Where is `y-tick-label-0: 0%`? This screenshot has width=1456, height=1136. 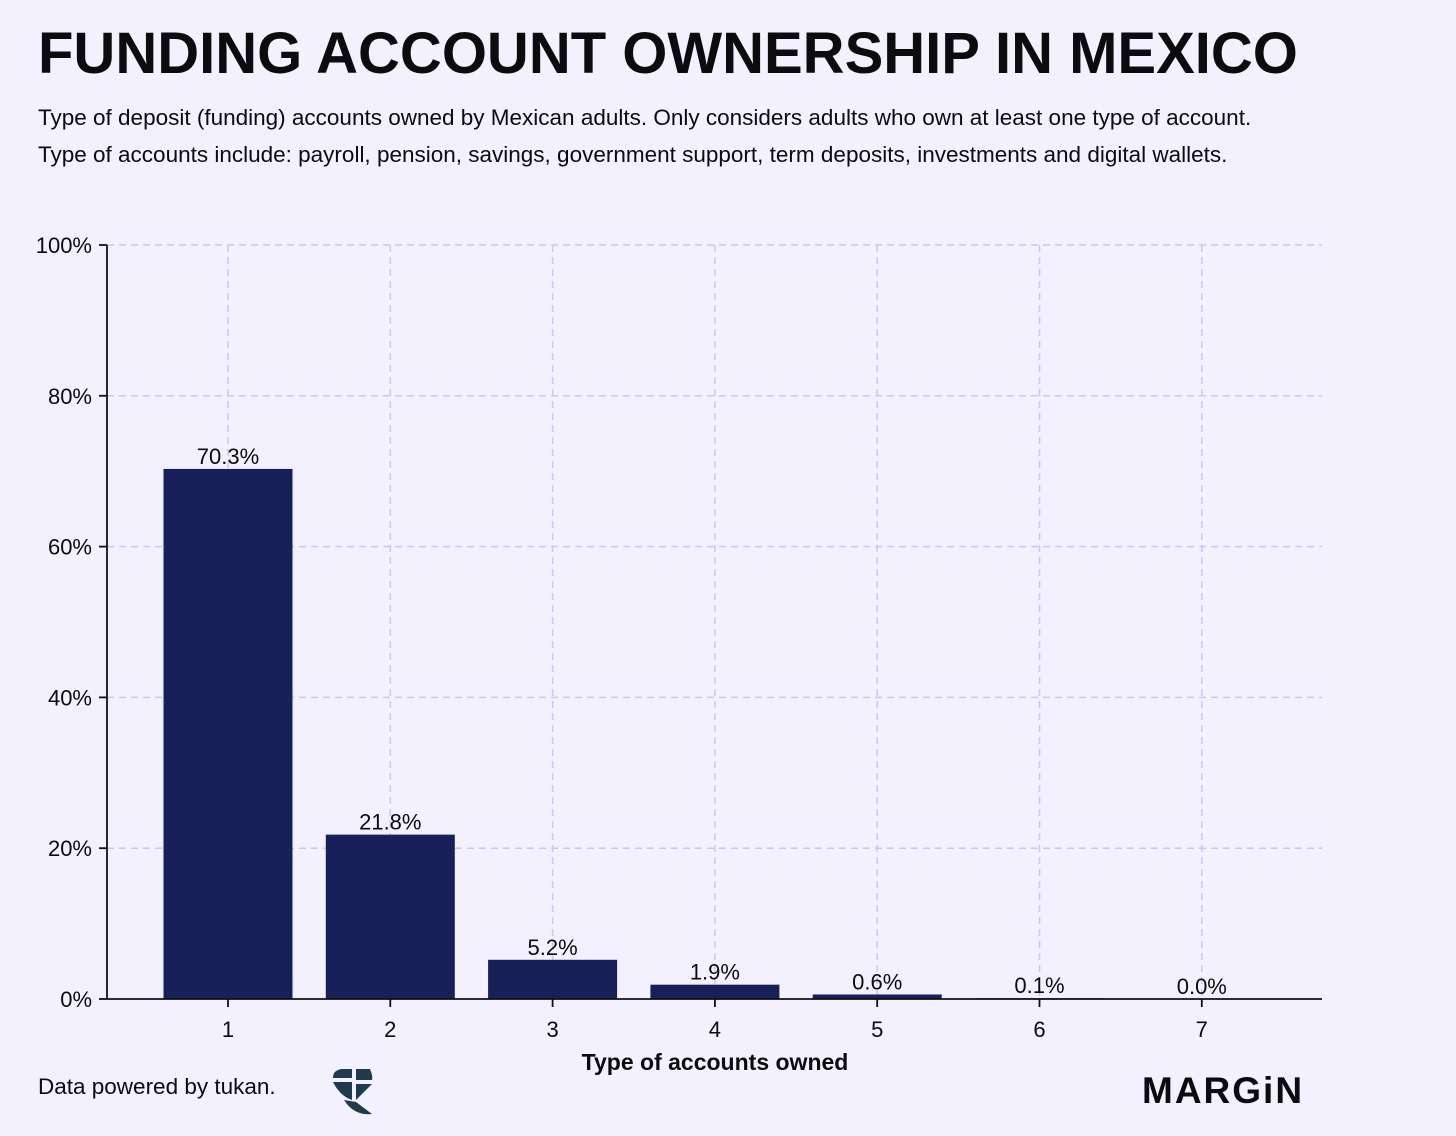
y-tick-label-0: 0% is located at coordinates (76, 999).